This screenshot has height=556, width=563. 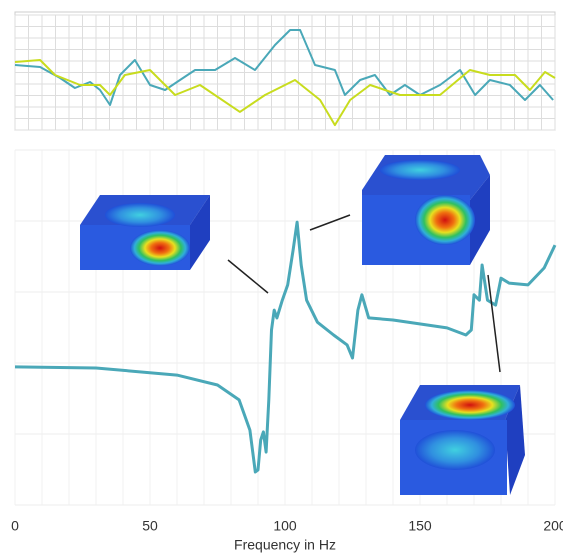 I want to click on x-axis-label: Frequency in Hz, so click(x=285, y=545).